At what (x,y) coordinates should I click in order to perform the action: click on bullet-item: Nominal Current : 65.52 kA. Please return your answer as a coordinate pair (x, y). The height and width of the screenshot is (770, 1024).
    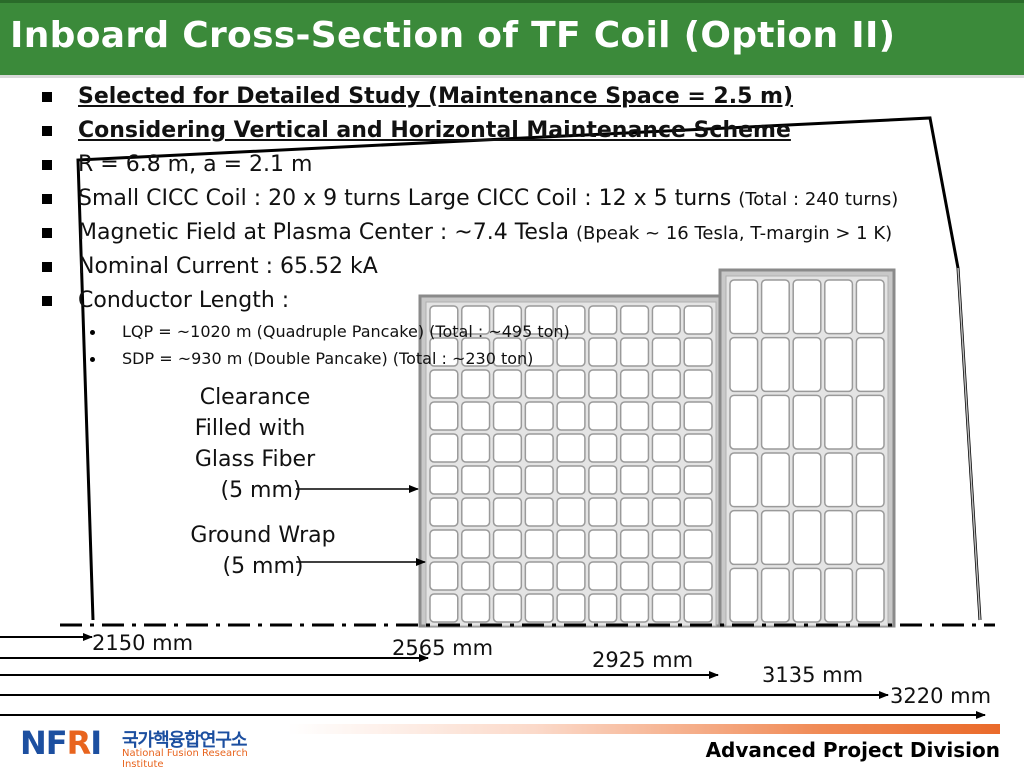
    Looking at the image, I should click on (522, 269).